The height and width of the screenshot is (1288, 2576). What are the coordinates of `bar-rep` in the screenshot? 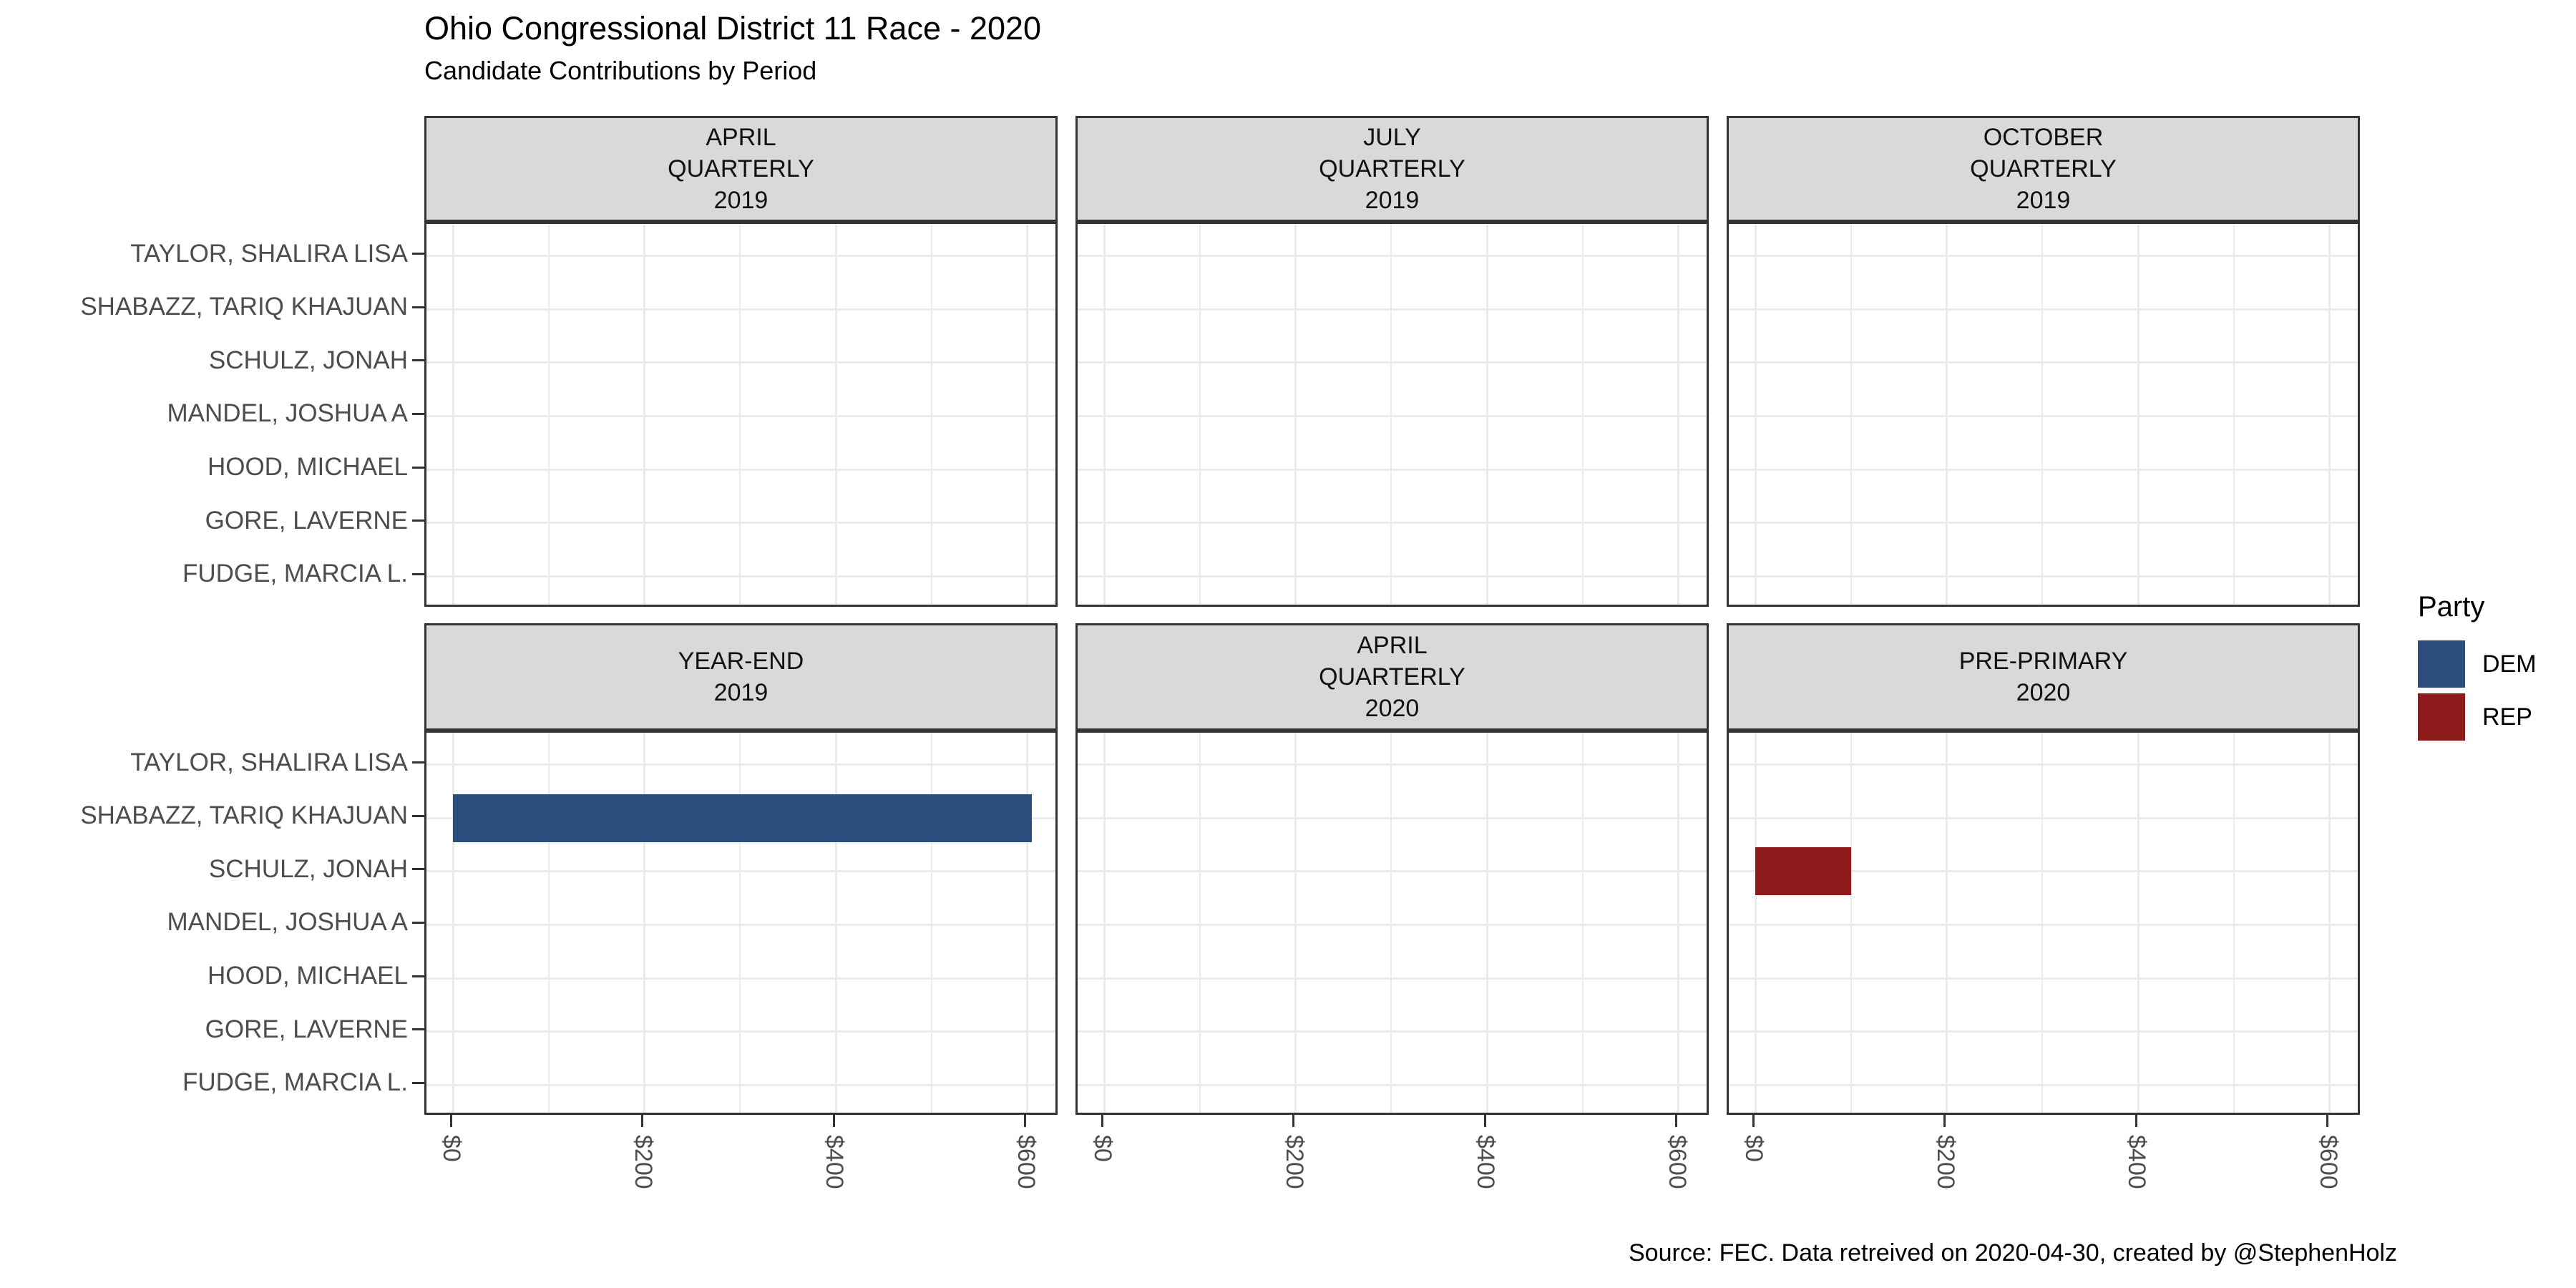 It's located at (1803, 871).